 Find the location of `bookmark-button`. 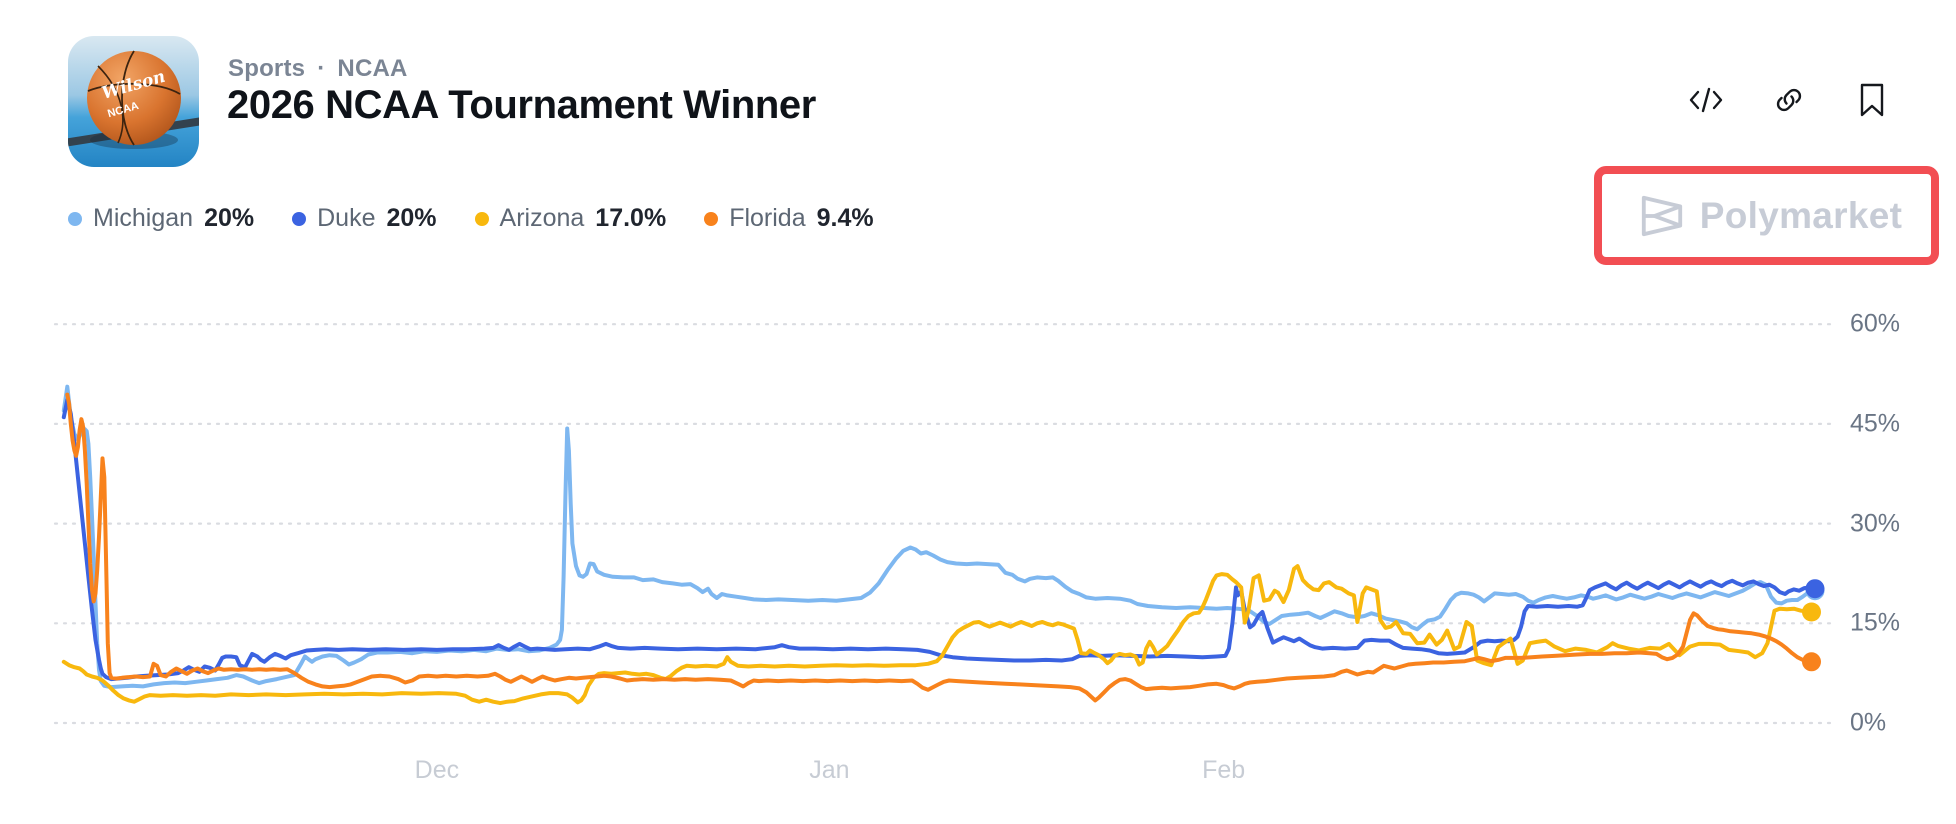

bookmark-button is located at coordinates (1872, 100).